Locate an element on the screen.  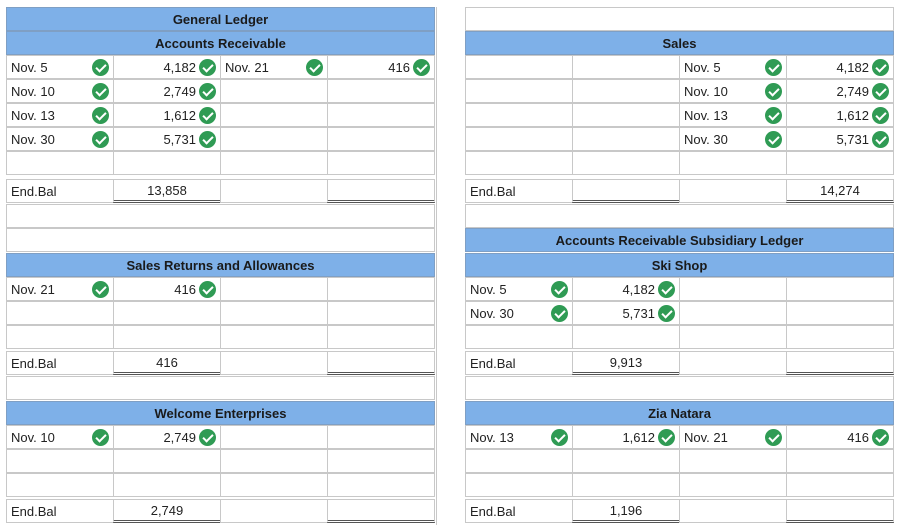
end-balance-debit-field: 9,913 is located at coordinates (626, 363).